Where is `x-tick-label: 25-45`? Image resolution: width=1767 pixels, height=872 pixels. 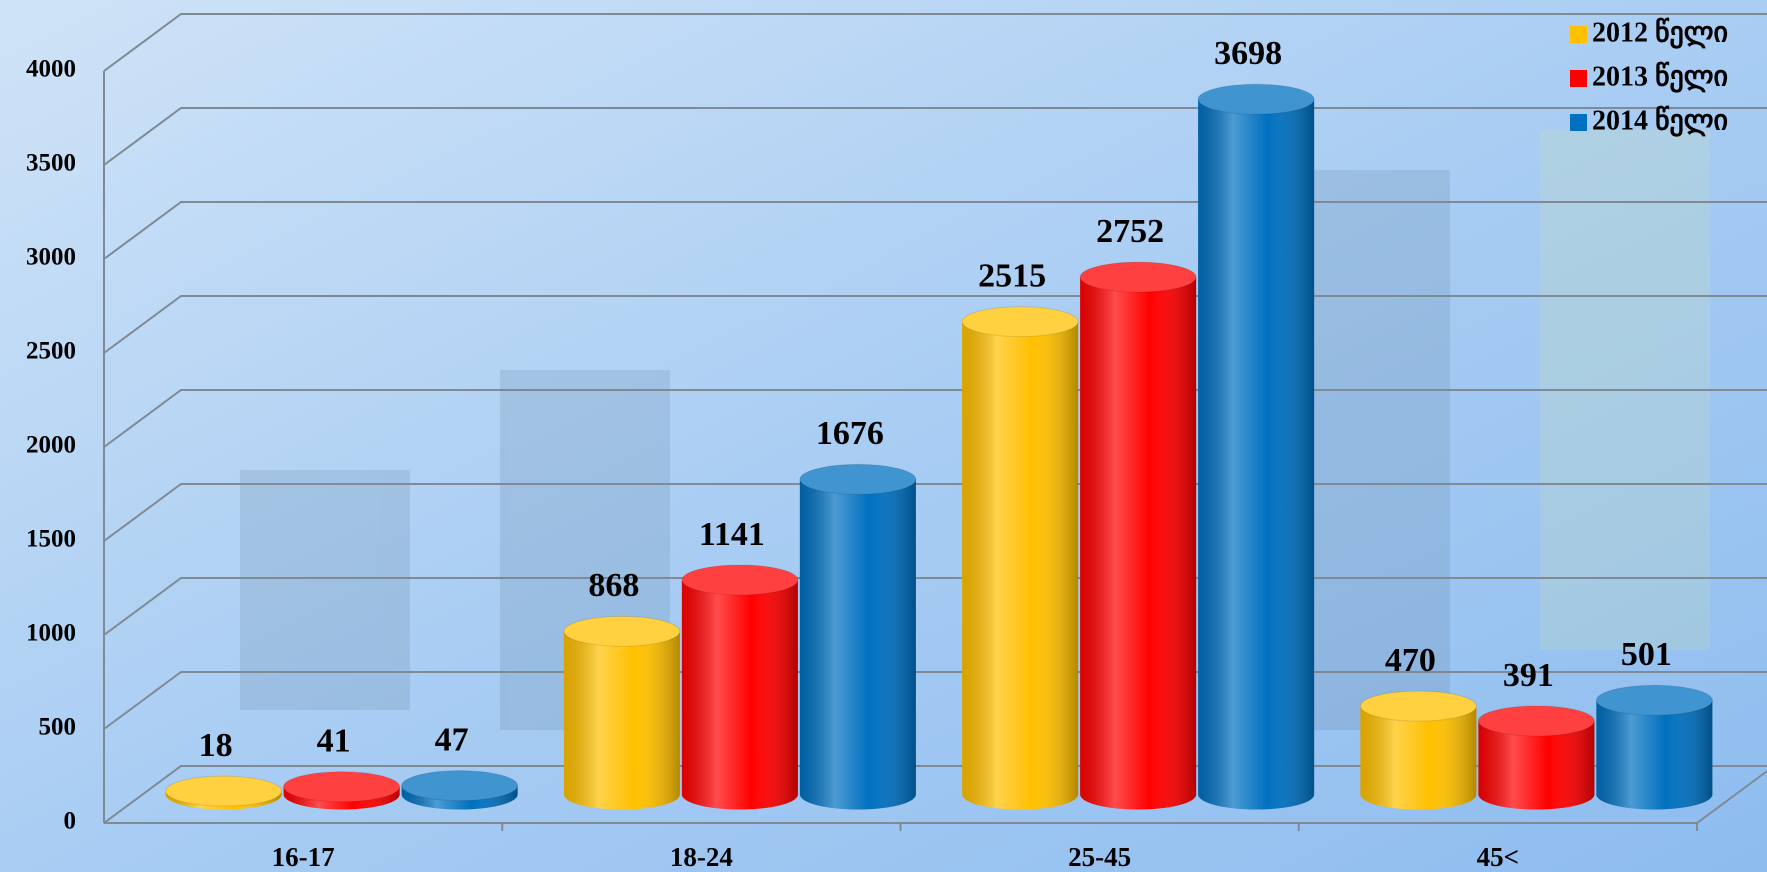 x-tick-label: 25-45 is located at coordinates (1099, 857).